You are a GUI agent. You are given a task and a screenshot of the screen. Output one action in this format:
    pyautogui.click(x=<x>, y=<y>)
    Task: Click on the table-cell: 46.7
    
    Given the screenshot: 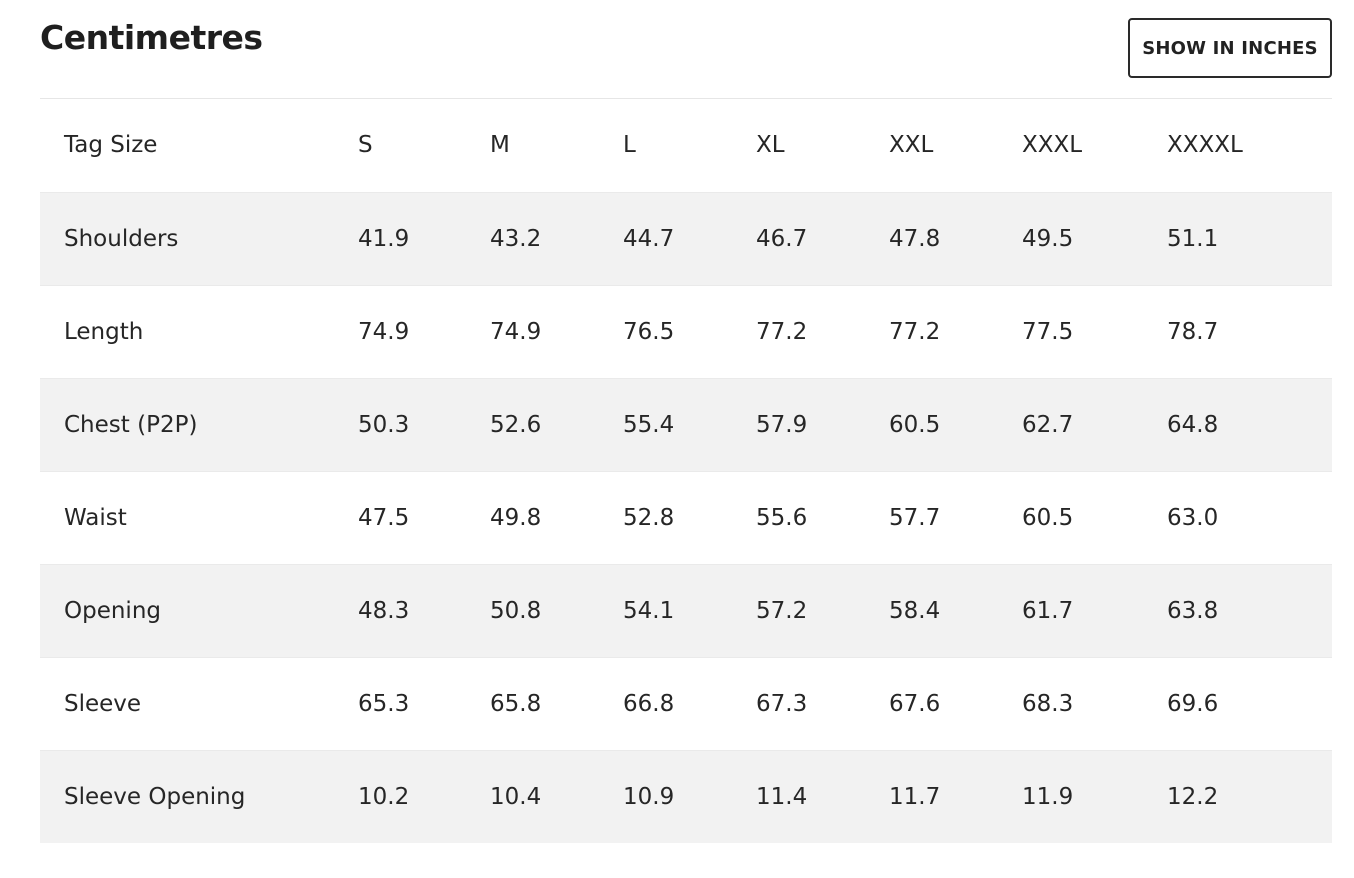 What is the action you would take?
    pyautogui.click(x=782, y=238)
    